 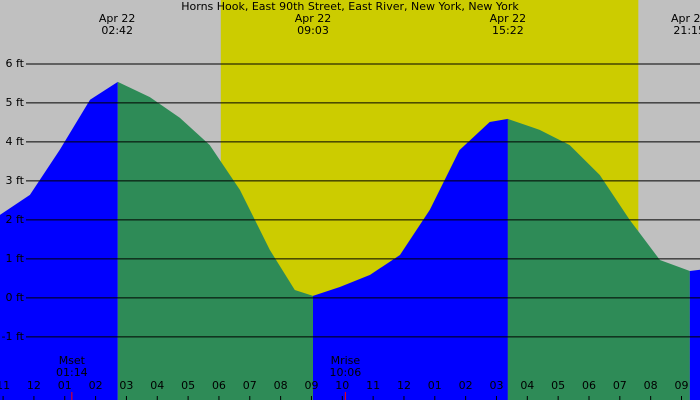 What do you see at coordinates (72, 372) in the screenshot?
I see `moon-time: 01:14` at bounding box center [72, 372].